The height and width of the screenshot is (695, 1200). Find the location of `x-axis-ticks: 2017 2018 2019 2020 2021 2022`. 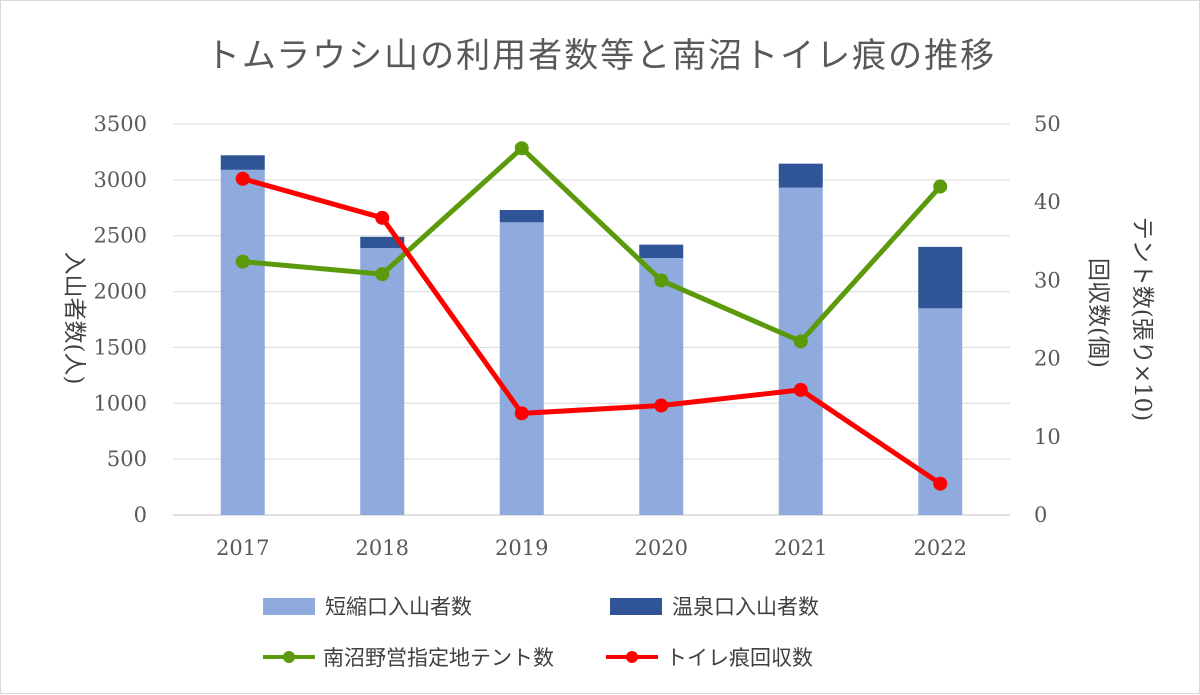

x-axis-ticks: 2017 2018 2019 2020 2021 2022 is located at coordinates (591, 548).